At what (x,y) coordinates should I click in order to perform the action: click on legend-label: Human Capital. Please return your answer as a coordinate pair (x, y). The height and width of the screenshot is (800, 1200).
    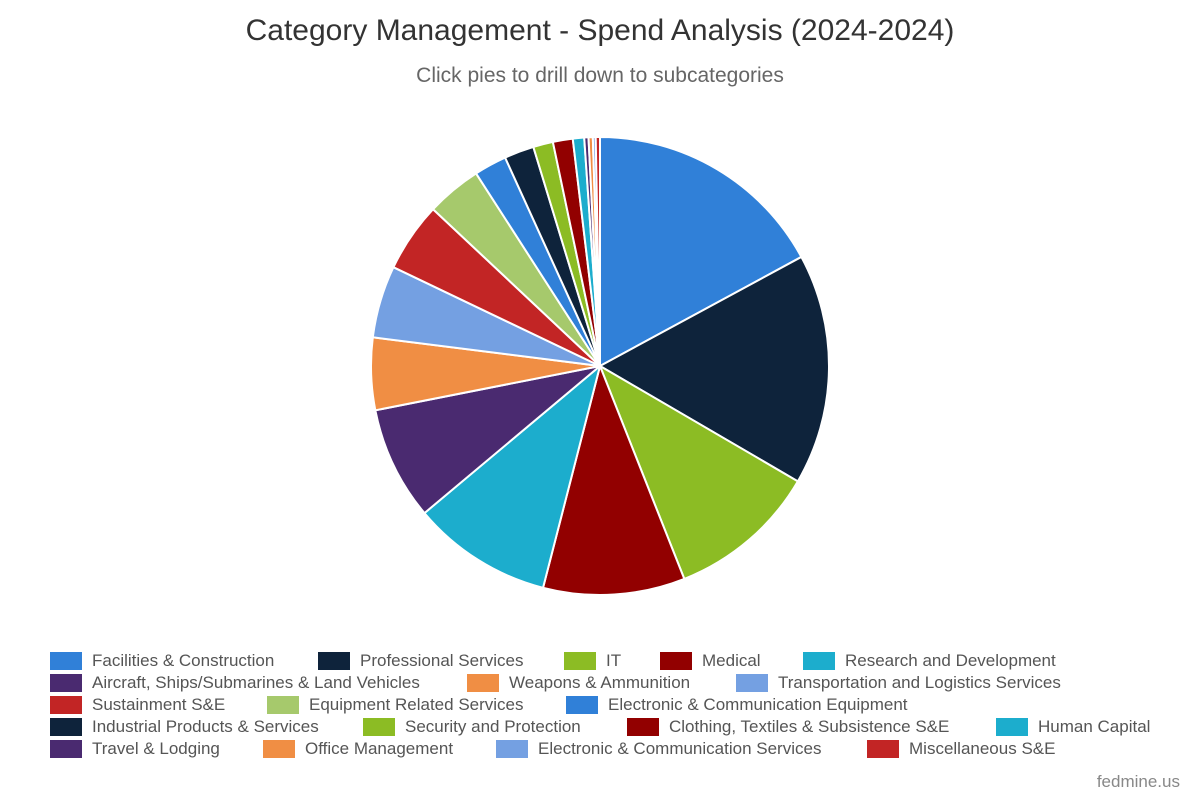
    Looking at the image, I should click on (1094, 726).